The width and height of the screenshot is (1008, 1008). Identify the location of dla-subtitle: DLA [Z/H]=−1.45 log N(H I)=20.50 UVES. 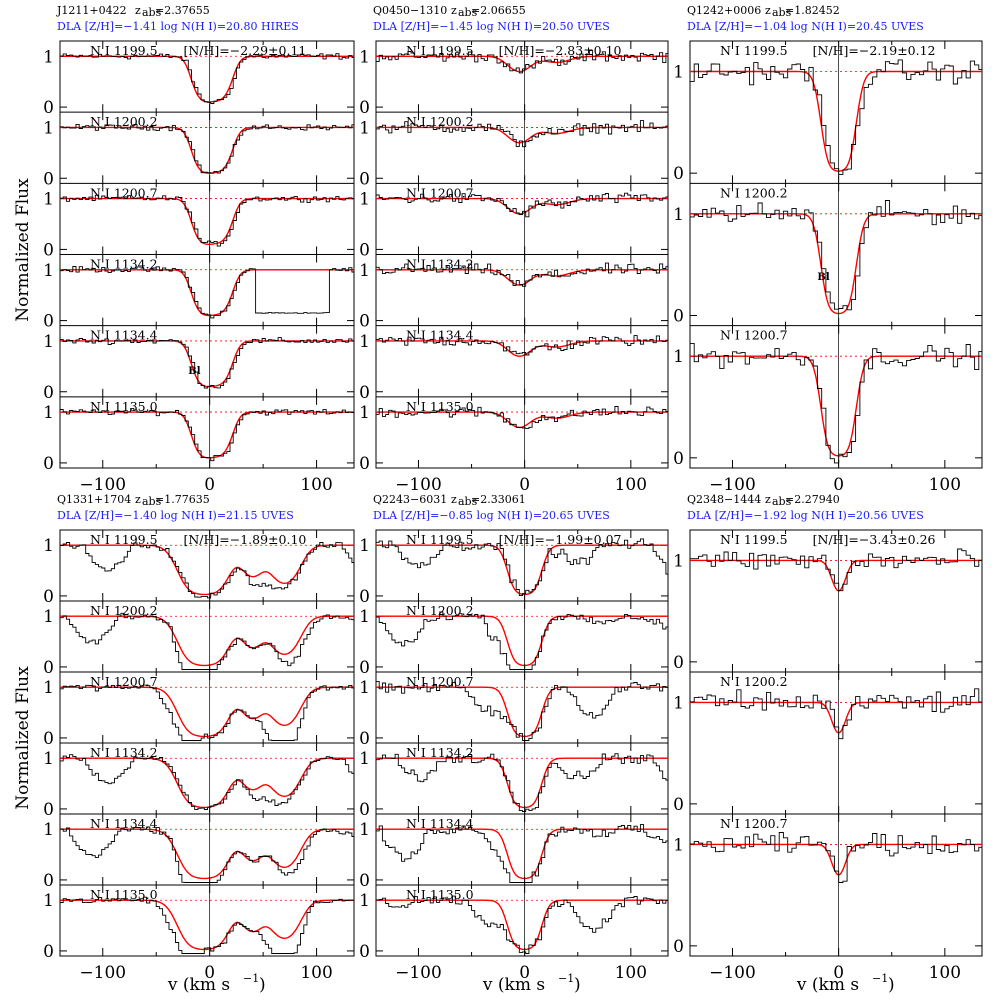
(491, 26).